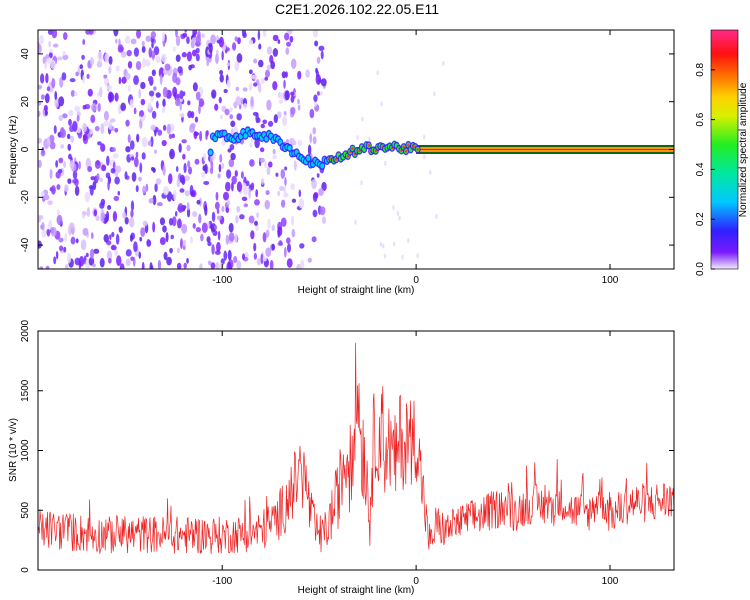  What do you see at coordinates (724, 149) in the screenshot?
I see `colorbar-gradient` at bounding box center [724, 149].